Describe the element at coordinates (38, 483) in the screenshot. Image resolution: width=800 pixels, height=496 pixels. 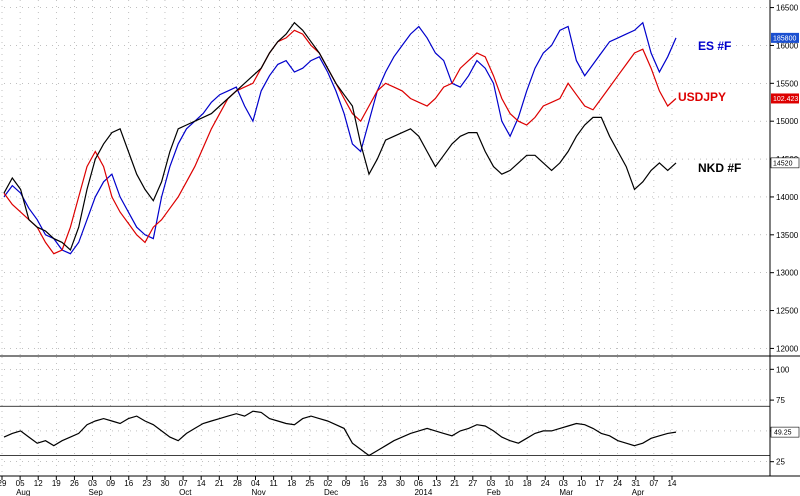
I see `x-tick-label: 12` at that location.